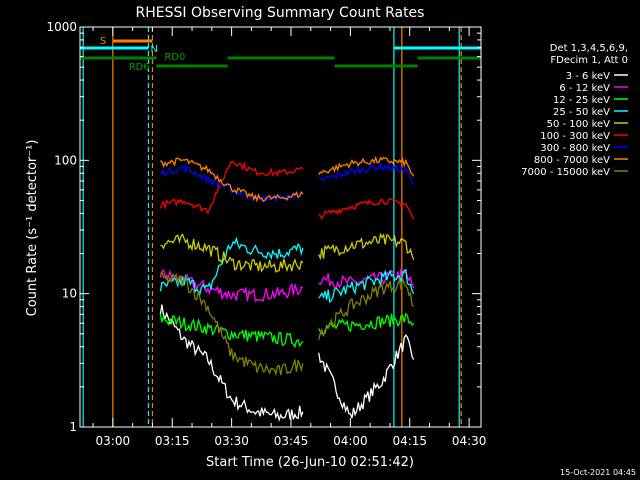 This screenshot has height=480, width=640. Describe the element at coordinates (584, 88) in the screenshot. I see `legend-entry-label: 6 - 12 keV` at that location.